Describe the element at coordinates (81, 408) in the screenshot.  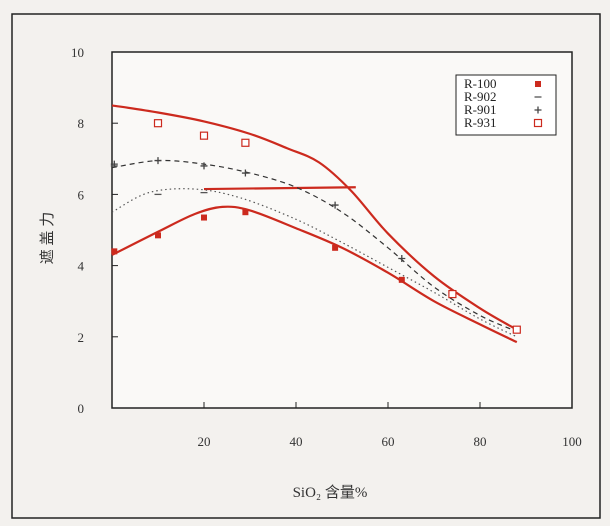
I see `y-tick-label: 0` at that location.